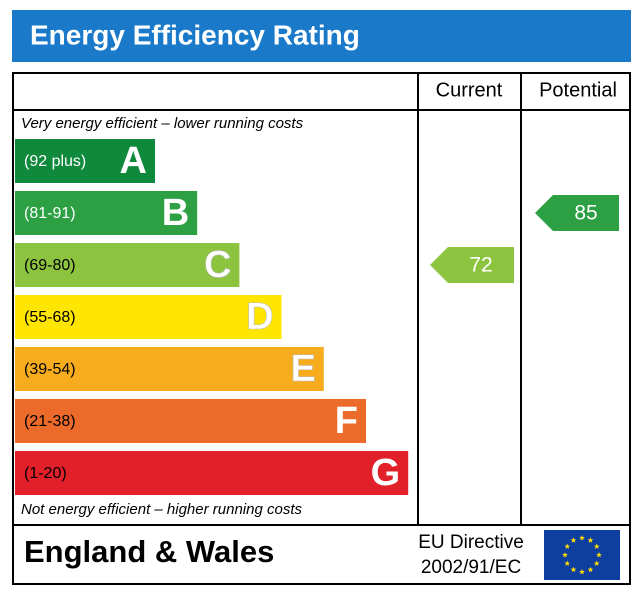  Describe the element at coordinates (480, 265) in the screenshot. I see `rating-value: 72` at that location.